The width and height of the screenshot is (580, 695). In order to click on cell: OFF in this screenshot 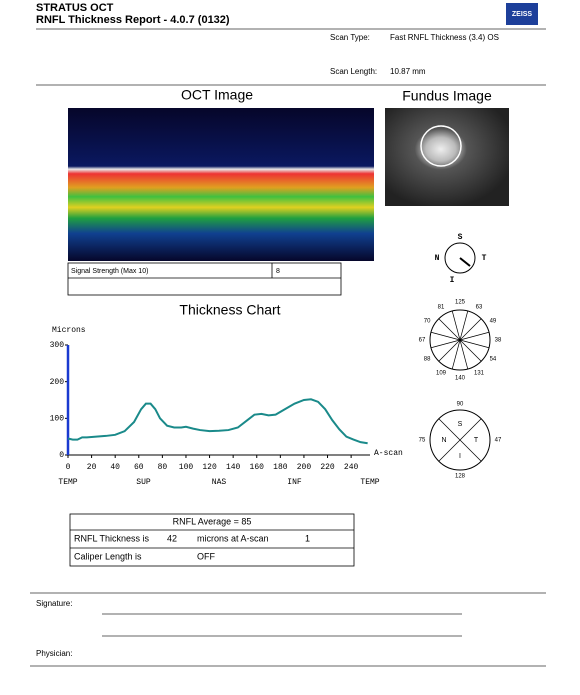, I will do `click(206, 556)`.